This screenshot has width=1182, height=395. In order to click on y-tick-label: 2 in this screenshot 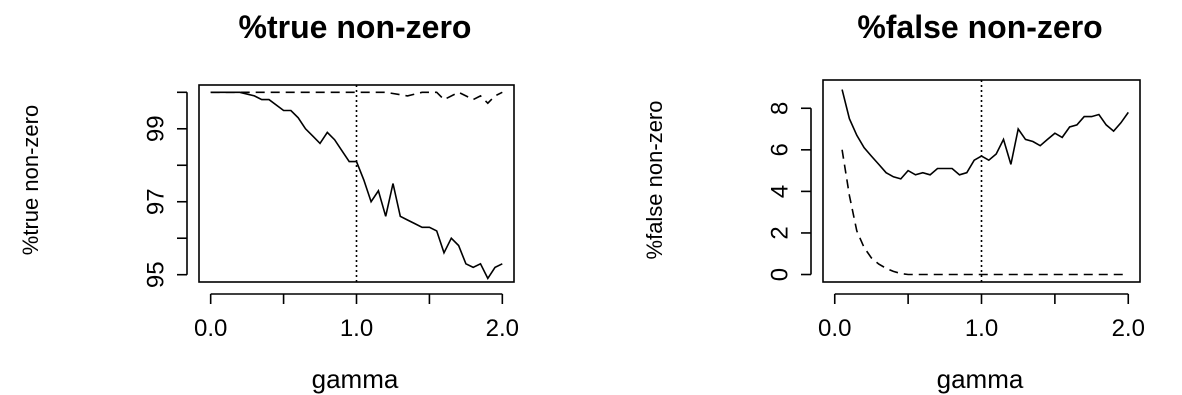, I will do `click(779, 232)`.